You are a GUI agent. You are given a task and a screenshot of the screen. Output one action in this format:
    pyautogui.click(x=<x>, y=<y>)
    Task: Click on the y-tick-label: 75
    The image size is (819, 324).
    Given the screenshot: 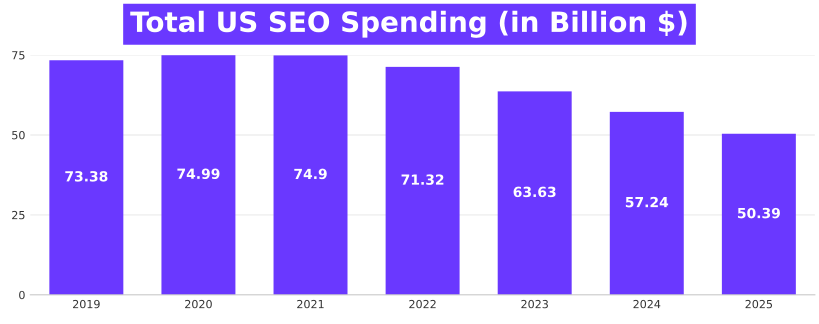 What is the action you would take?
    pyautogui.click(x=18, y=55)
    